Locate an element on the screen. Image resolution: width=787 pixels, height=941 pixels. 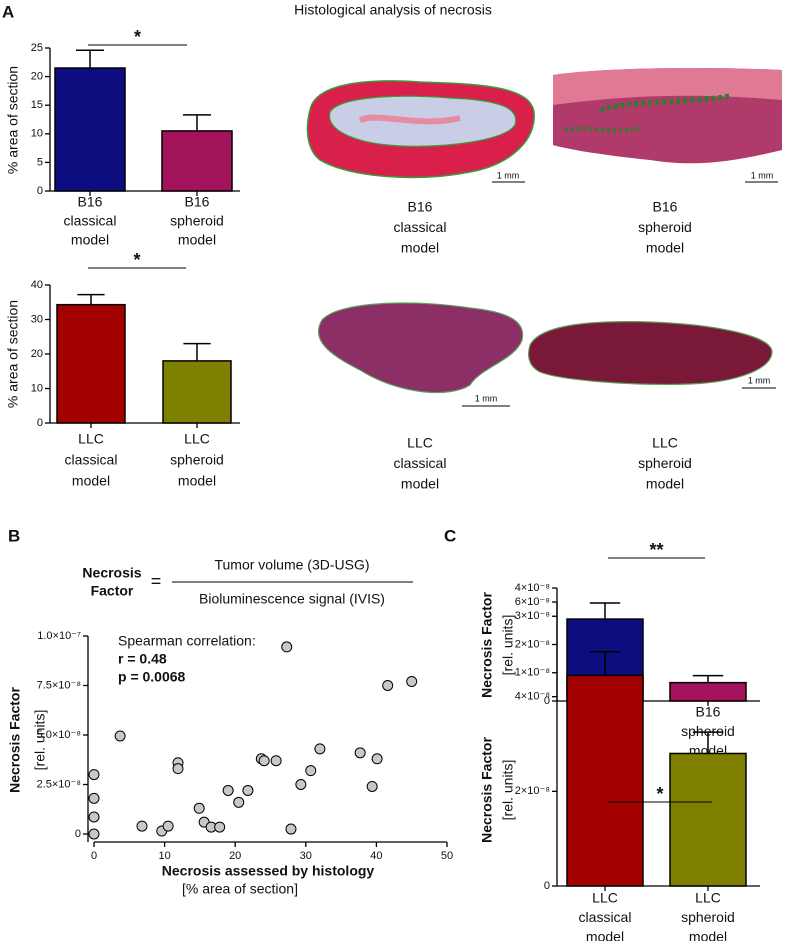
scale-bar is located at coordinates (620, 294).